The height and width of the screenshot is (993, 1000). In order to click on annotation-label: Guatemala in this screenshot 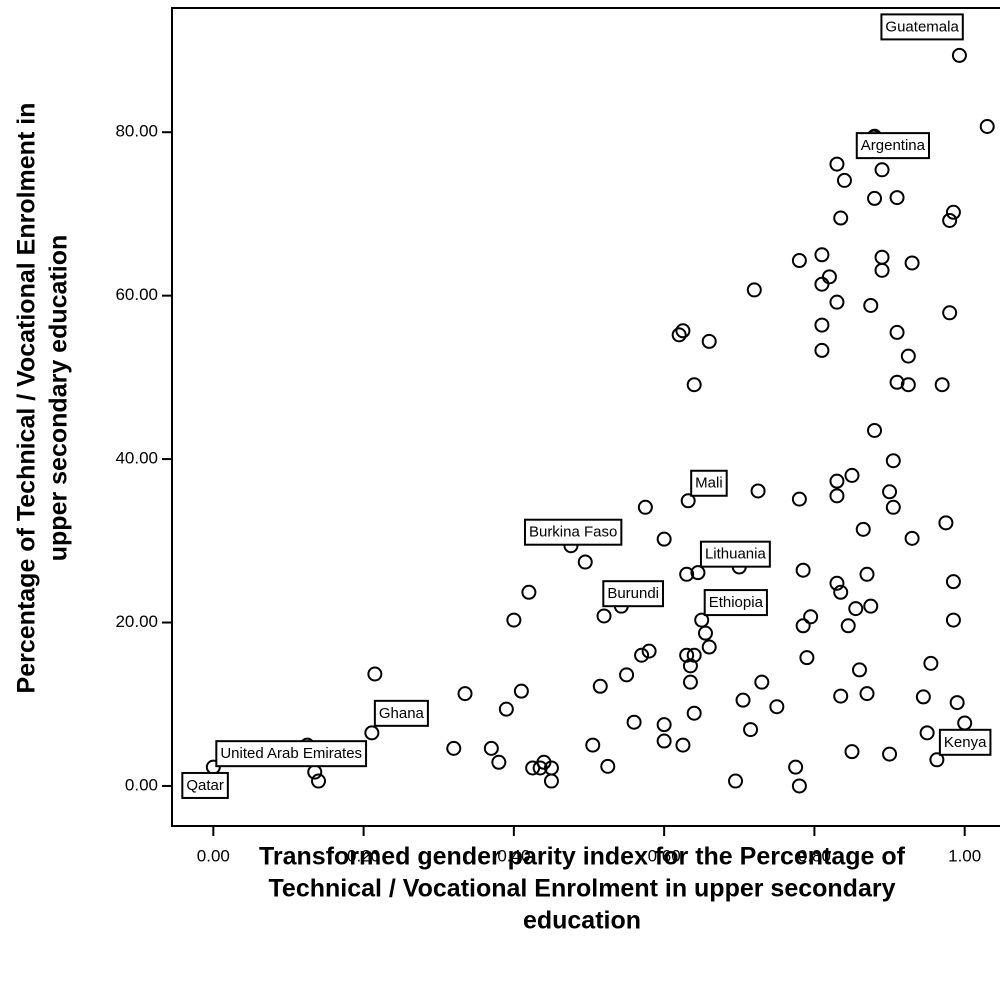, I will do `click(922, 26)`.